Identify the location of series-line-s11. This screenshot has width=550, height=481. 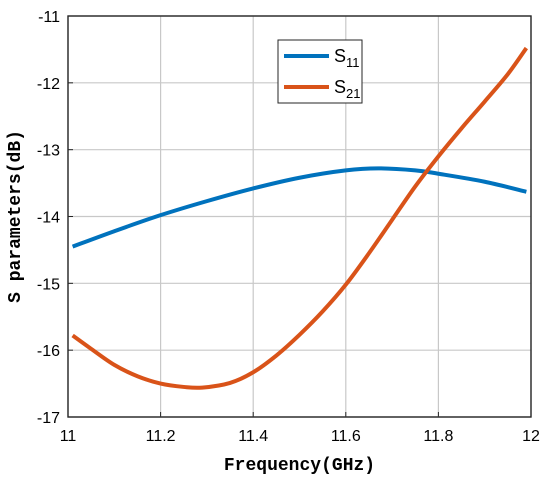
(299, 207).